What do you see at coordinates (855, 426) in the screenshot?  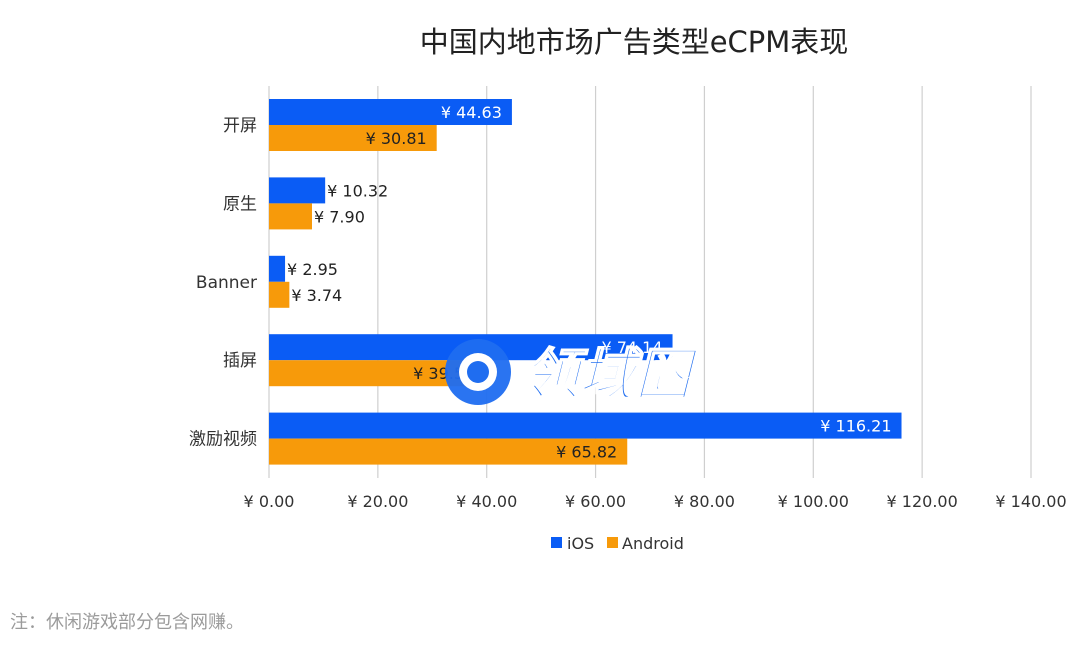 I see `data-label-ios: ¥ 116.21` at bounding box center [855, 426].